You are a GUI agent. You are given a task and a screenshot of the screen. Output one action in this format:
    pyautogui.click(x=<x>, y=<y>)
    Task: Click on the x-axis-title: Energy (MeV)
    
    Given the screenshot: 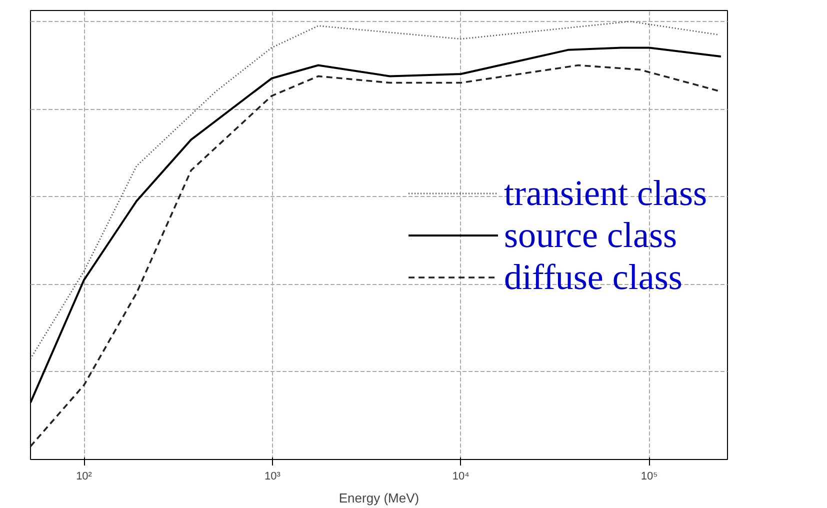 What is the action you would take?
    pyautogui.click(x=379, y=498)
    